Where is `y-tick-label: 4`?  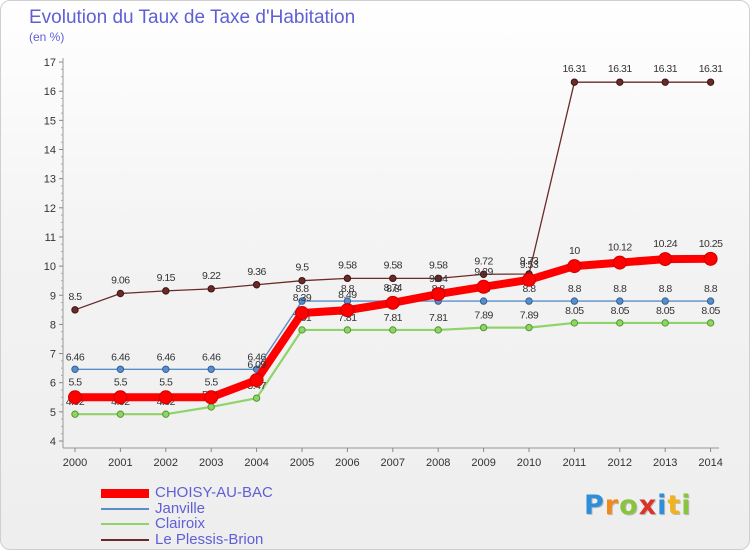
y-tick-label: 4 is located at coordinates (53, 442).